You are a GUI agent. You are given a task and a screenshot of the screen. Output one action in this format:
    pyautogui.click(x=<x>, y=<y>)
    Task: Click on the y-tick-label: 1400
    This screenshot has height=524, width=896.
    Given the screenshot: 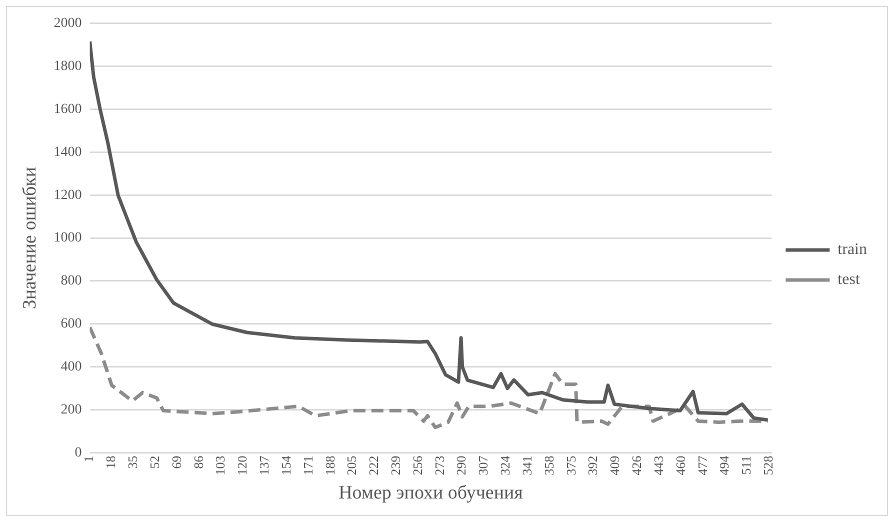 What is the action you would take?
    pyautogui.click(x=68, y=152)
    